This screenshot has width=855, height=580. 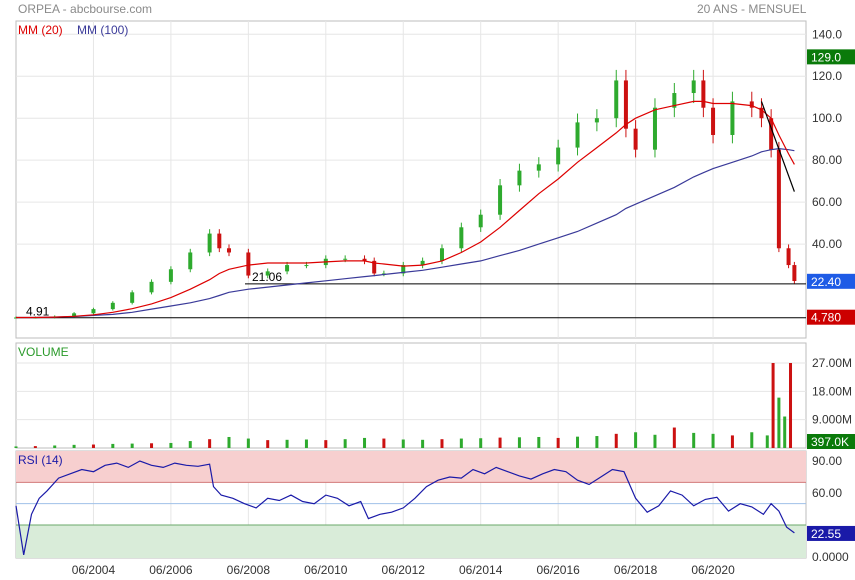 What do you see at coordinates (827, 76) in the screenshot?
I see `price-y-tick-label: 120.0` at bounding box center [827, 76].